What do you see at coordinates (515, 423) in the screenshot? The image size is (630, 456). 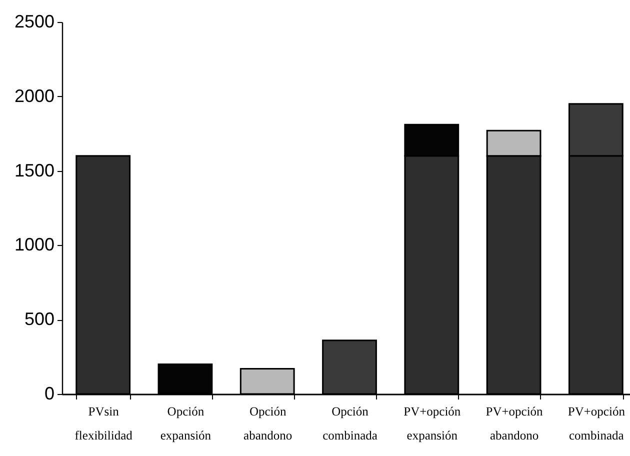 I see `x-tick-label: PV+opción abandono` at bounding box center [515, 423].